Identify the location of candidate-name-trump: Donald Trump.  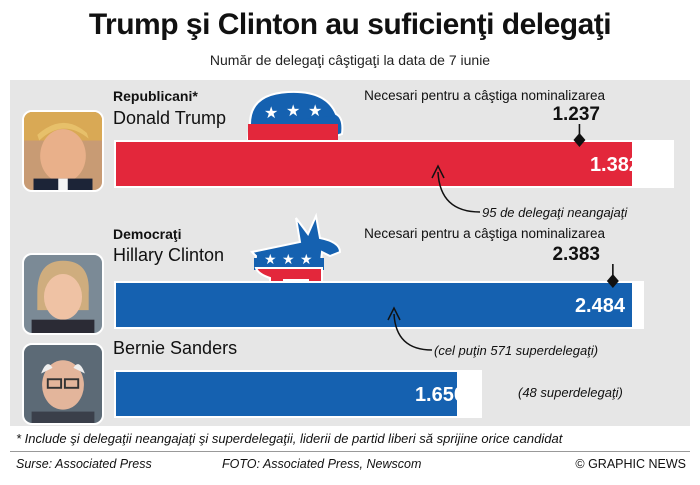
(170, 118).